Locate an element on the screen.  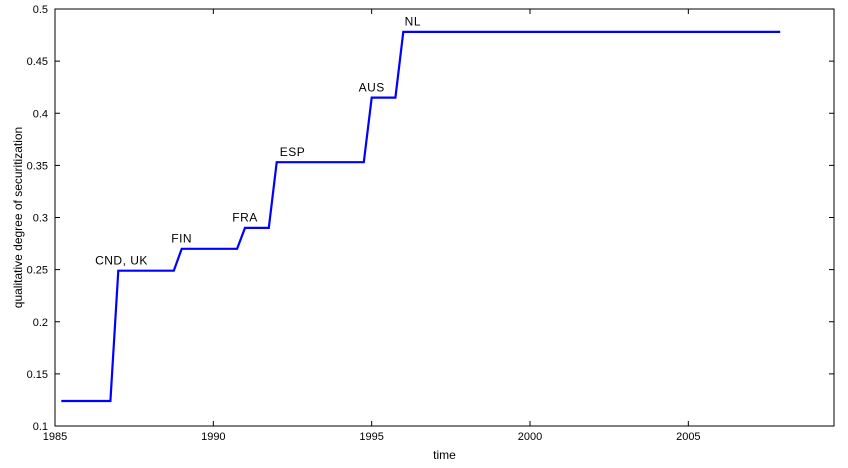
y-tick-label: 0.5 is located at coordinates (40, 10).